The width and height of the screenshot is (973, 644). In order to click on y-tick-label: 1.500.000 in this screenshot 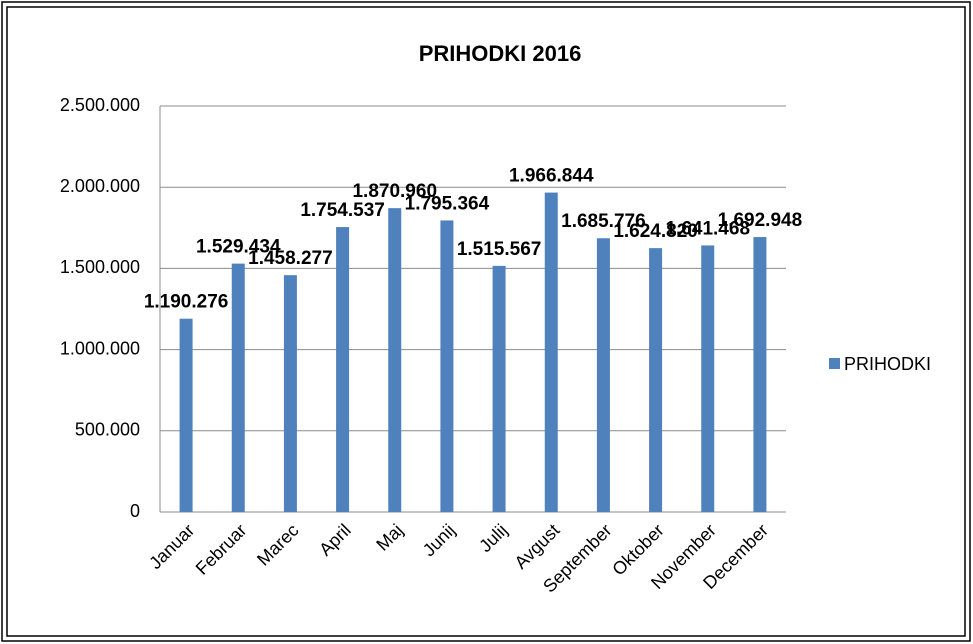, I will do `click(100, 267)`.